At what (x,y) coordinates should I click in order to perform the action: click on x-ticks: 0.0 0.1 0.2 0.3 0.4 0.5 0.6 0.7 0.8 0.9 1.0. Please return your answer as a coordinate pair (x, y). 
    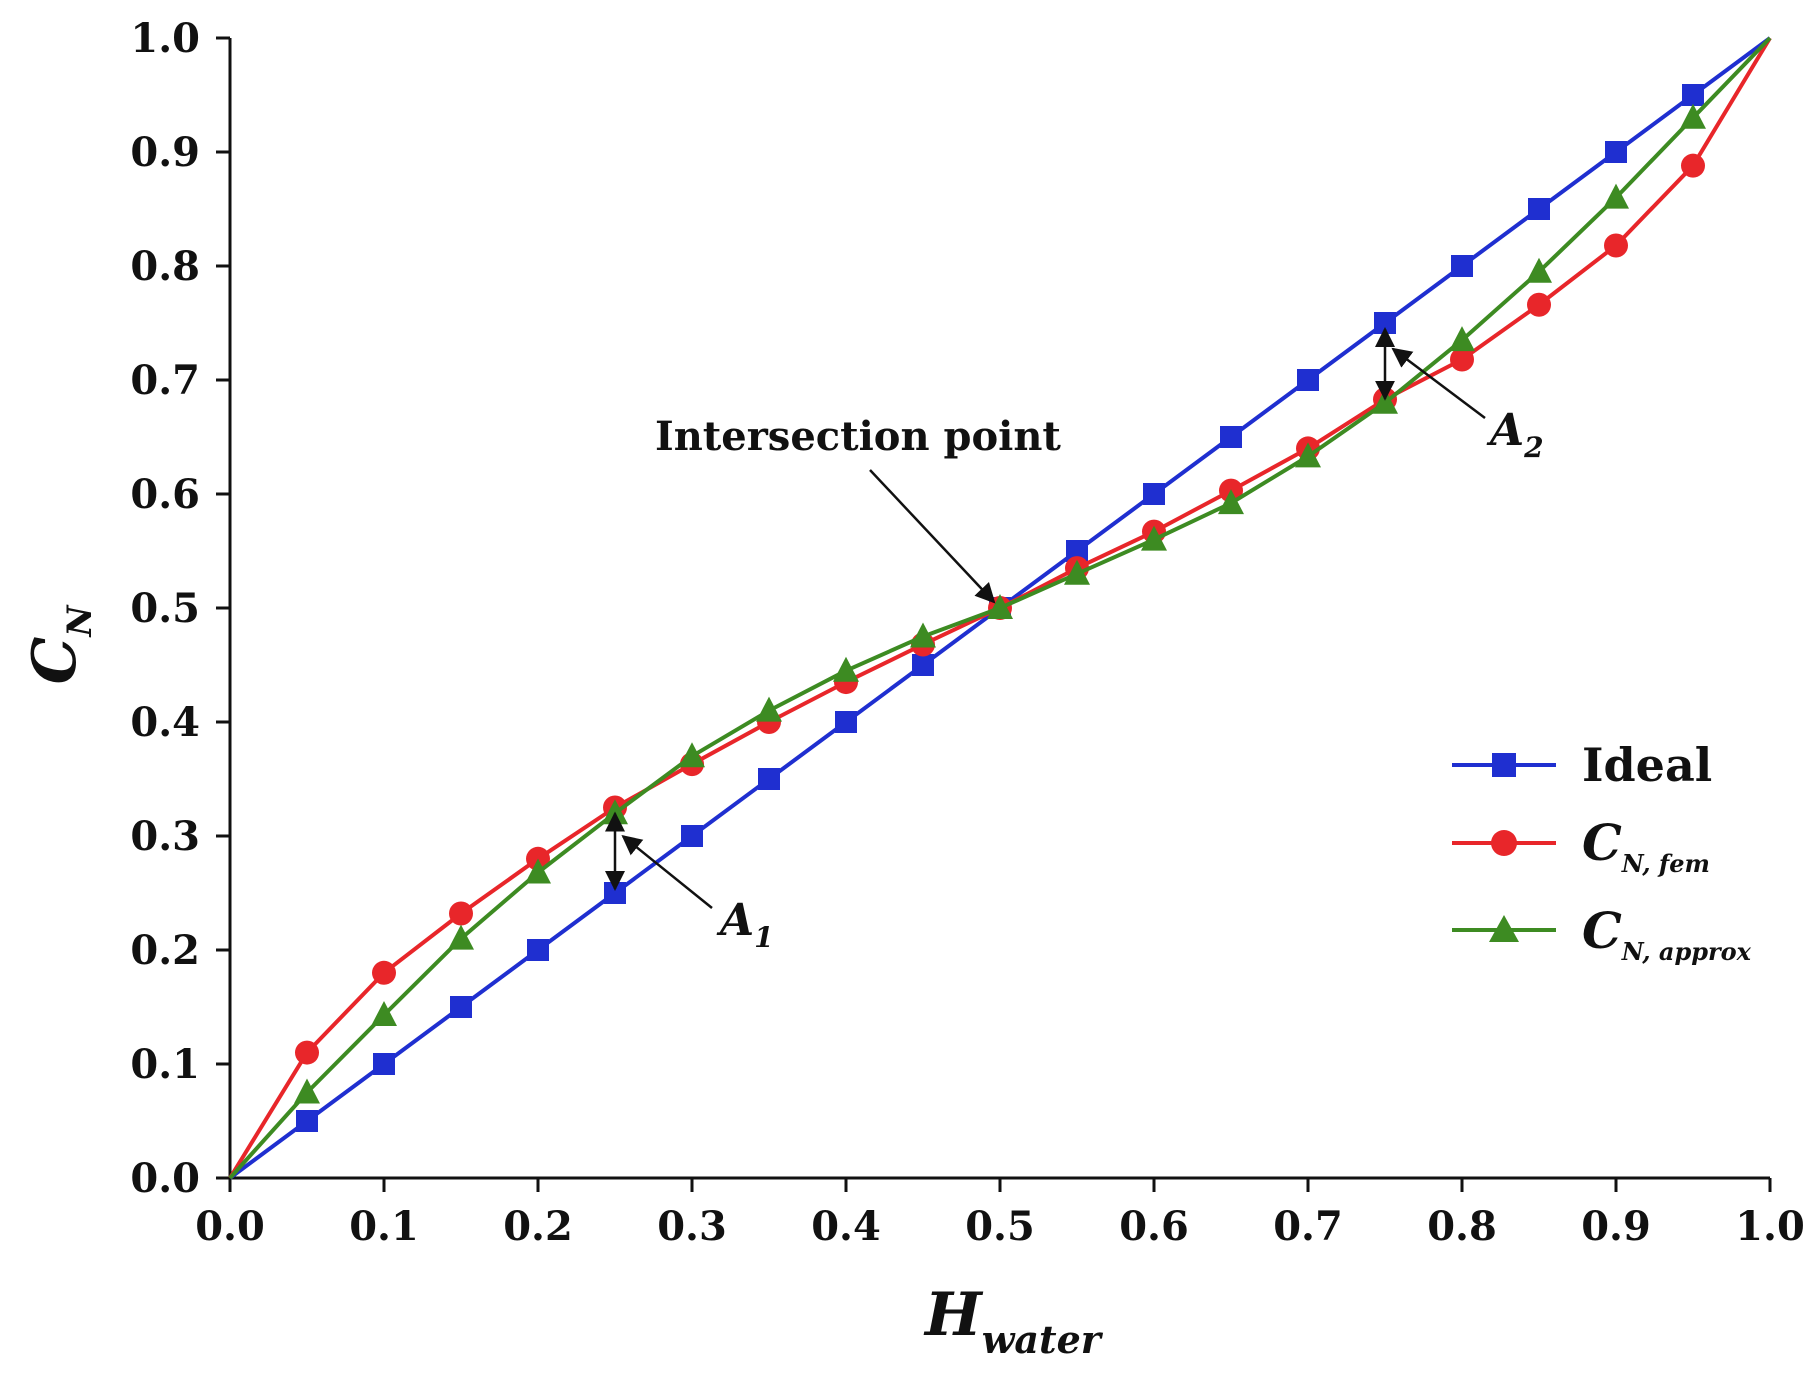
    Looking at the image, I should click on (1000, 1214).